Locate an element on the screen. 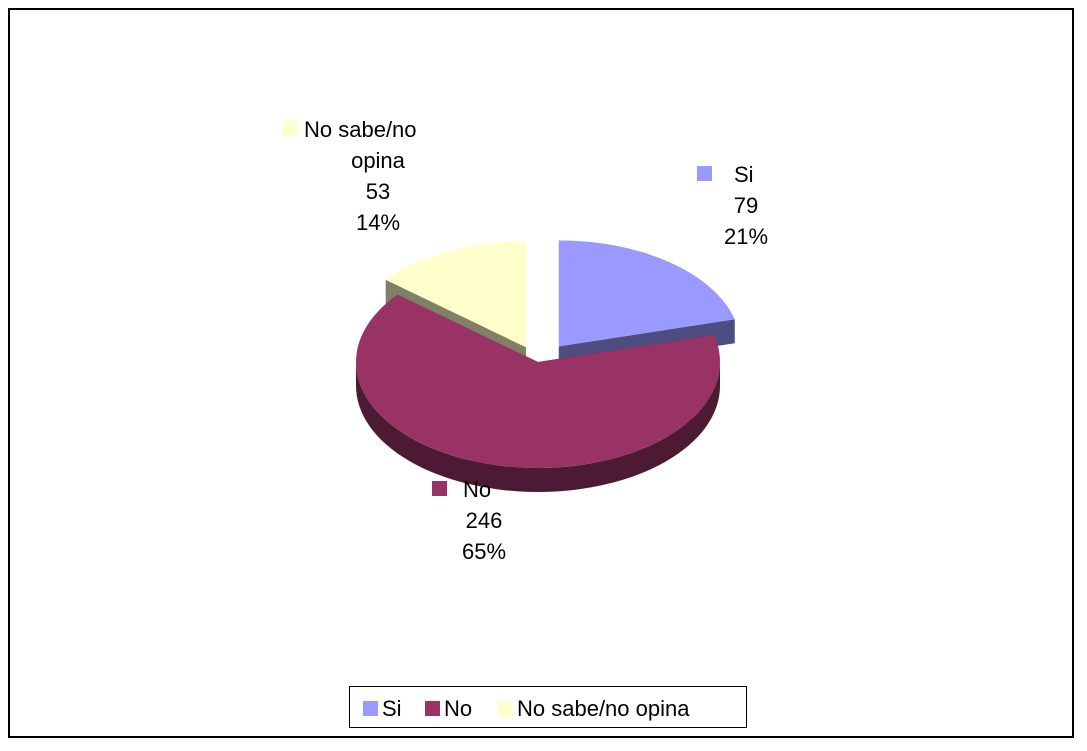 This screenshot has width=1087, height=751. data-label-text: Si is located at coordinates (744, 174).